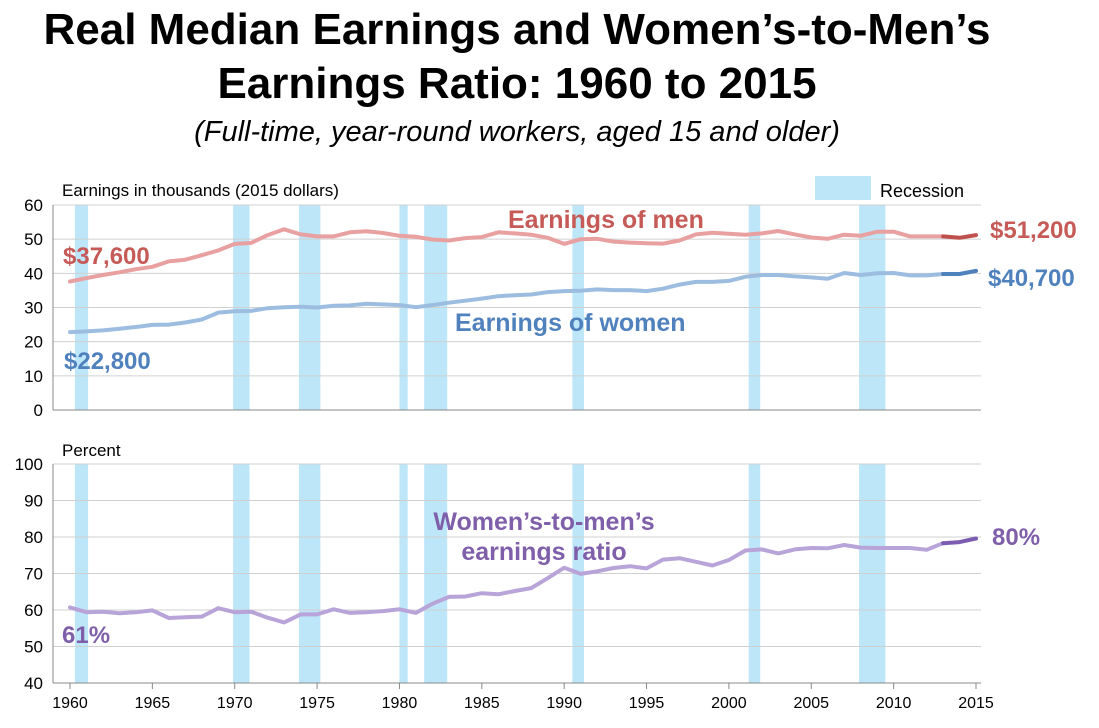  Describe the element at coordinates (922, 191) in the screenshot. I see `legend-recession-label: Recession` at that location.